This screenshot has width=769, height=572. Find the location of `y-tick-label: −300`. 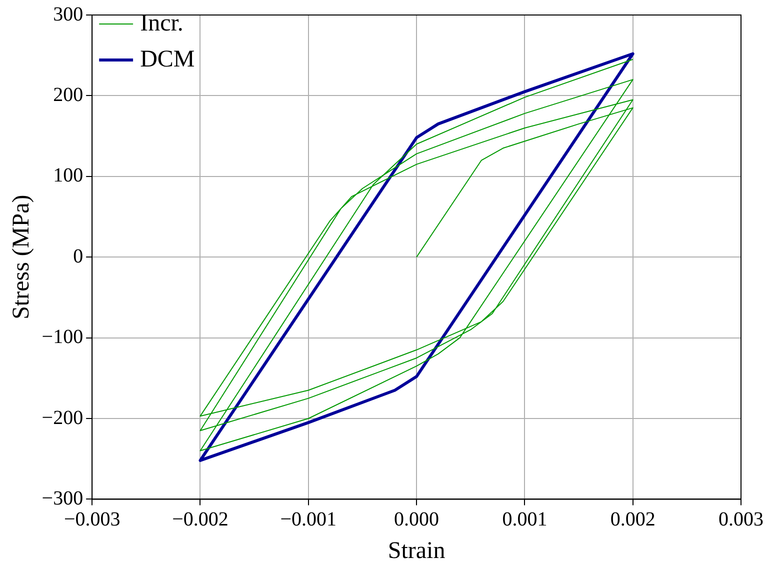

y-tick-label: −300 is located at coordinates (63, 498).